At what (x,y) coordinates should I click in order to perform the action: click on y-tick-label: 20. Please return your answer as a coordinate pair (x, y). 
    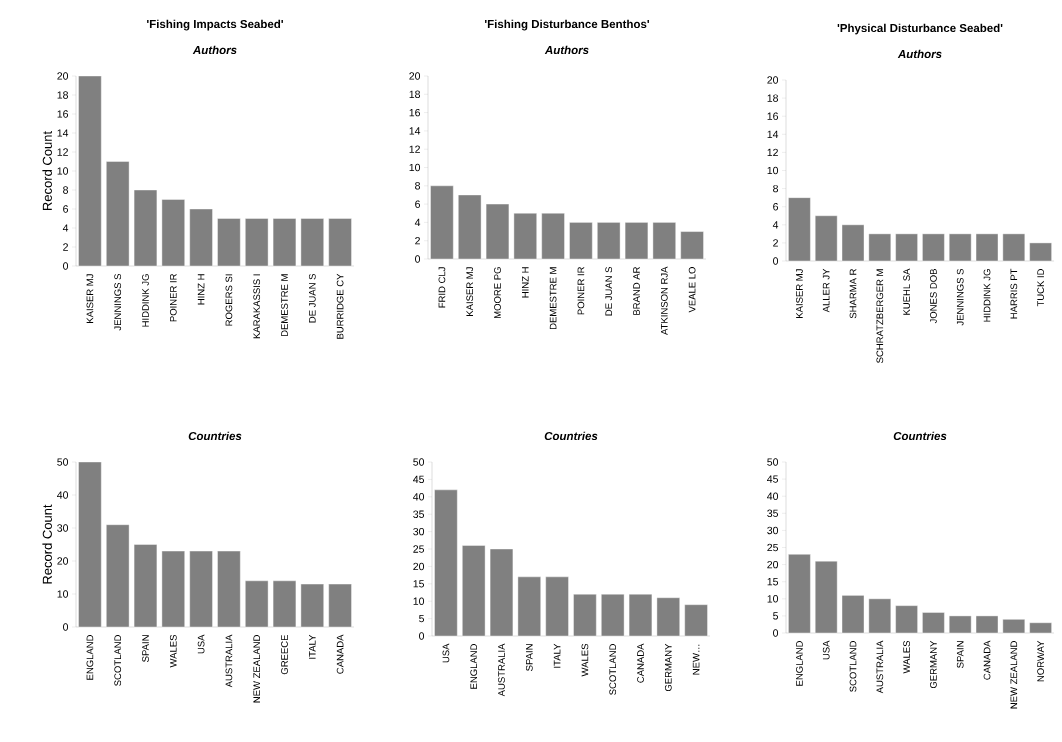
    Looking at the image, I should click on (773, 564).